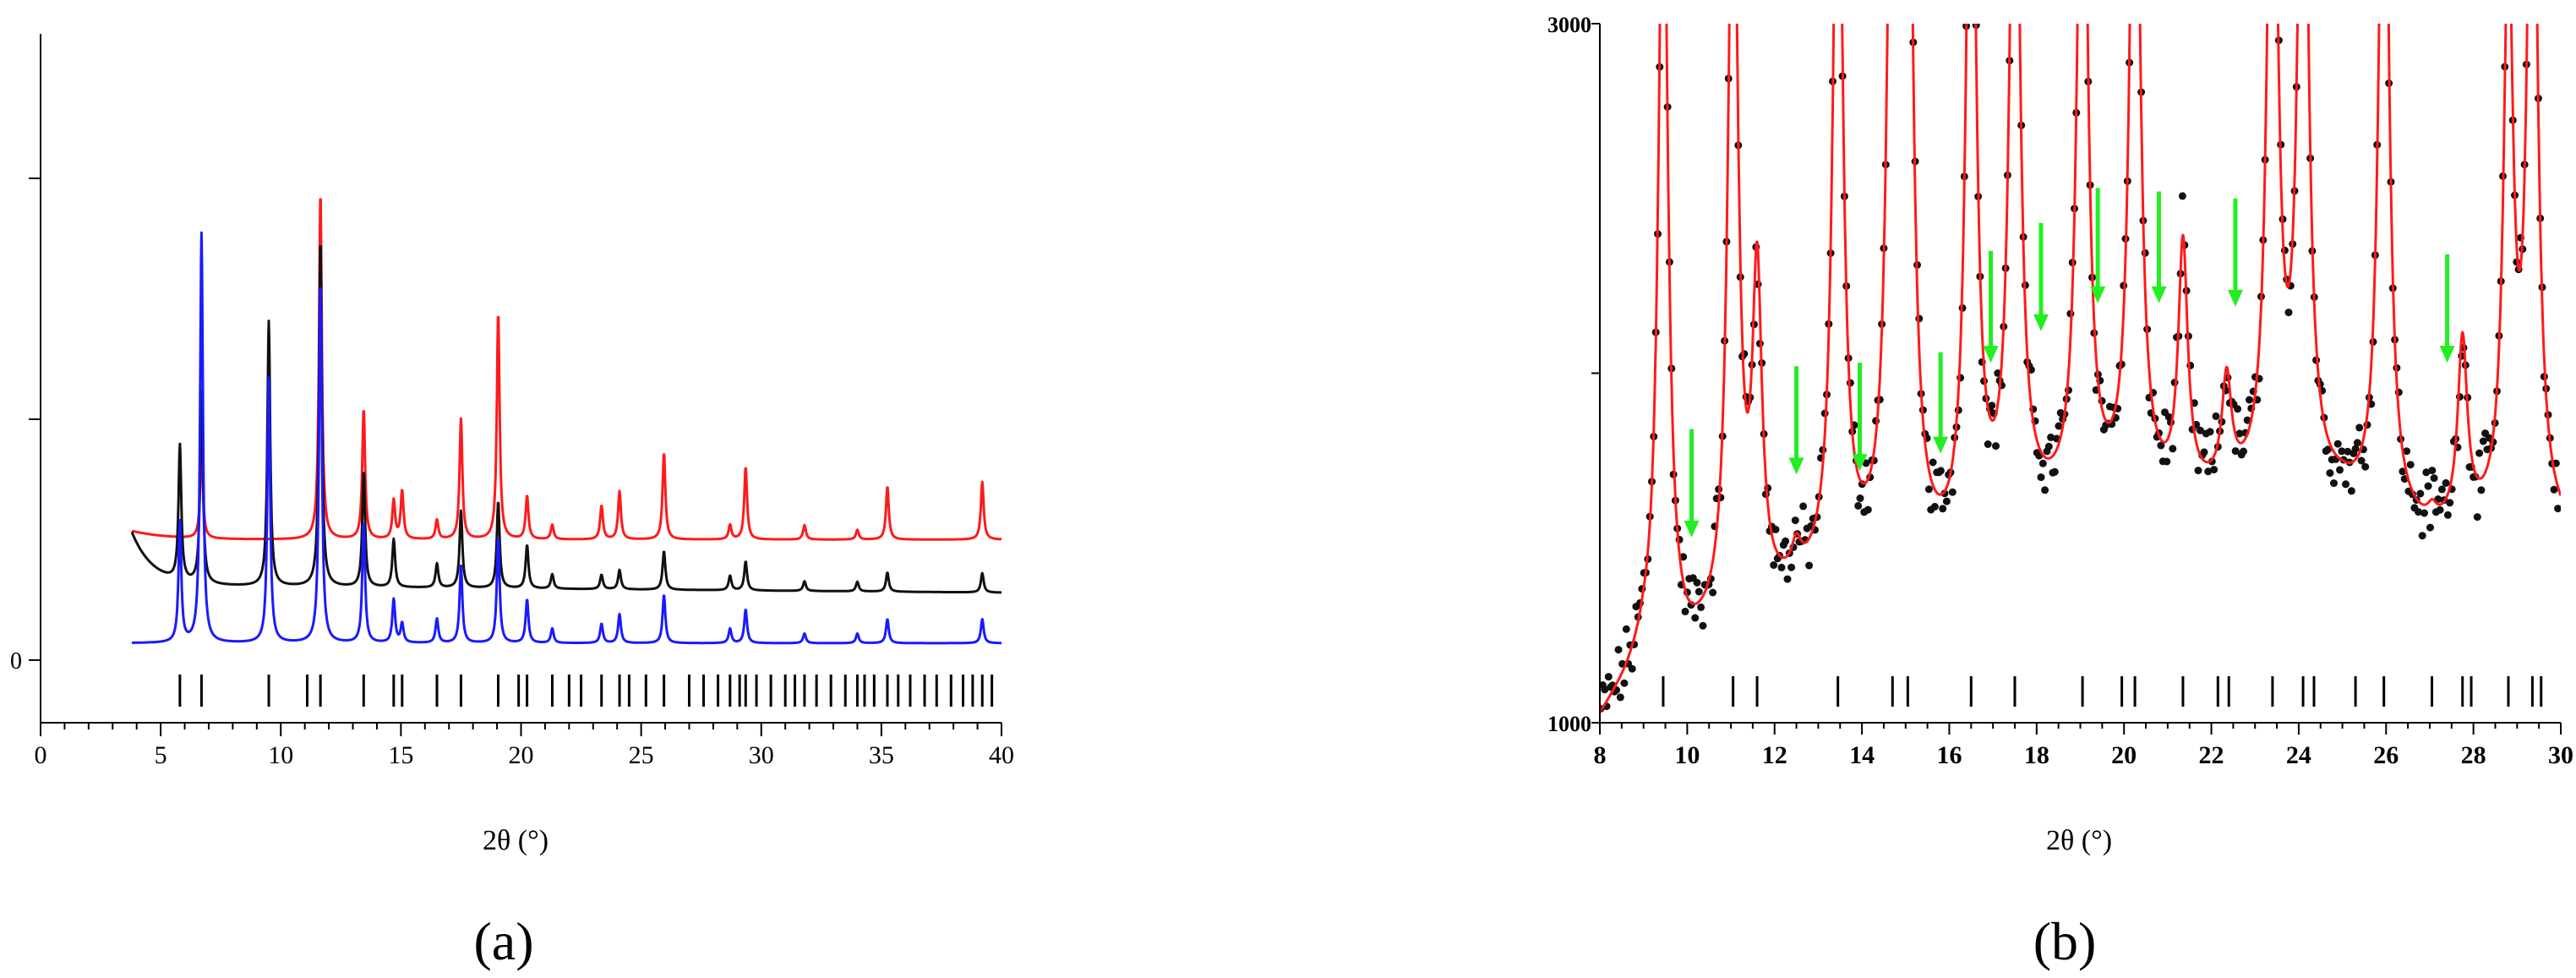 Image resolution: width=2576 pixels, height=978 pixels. I want to click on x-tick-label: 35, so click(882, 755).